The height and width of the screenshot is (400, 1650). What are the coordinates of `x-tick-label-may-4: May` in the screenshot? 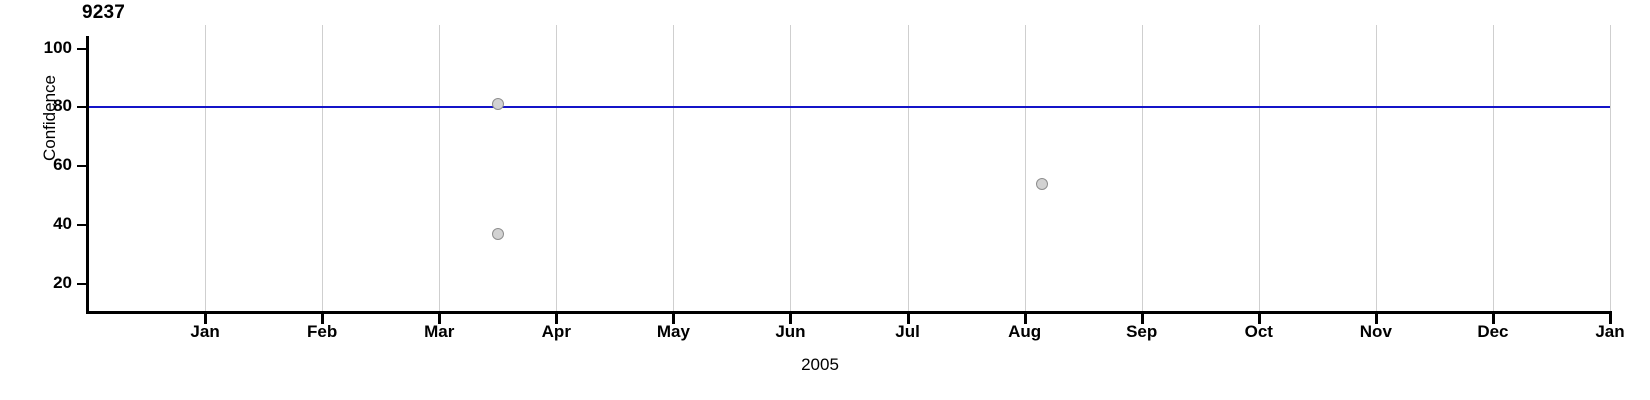 It's located at (673, 331).